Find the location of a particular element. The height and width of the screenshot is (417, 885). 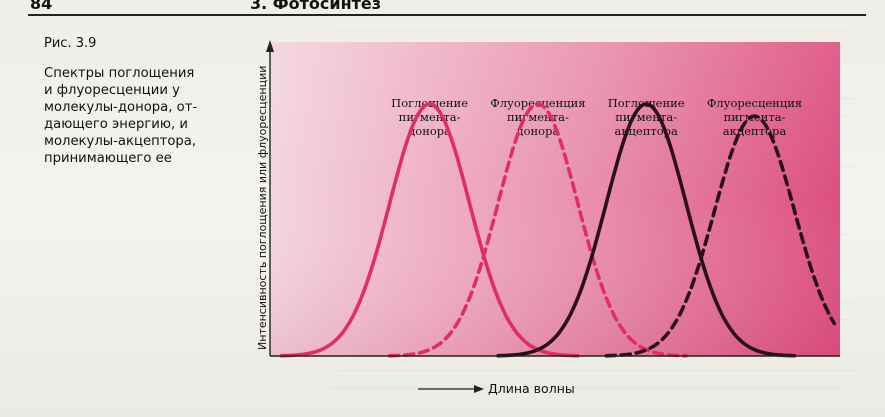

y-axis-arrow is located at coordinates (270, 46).